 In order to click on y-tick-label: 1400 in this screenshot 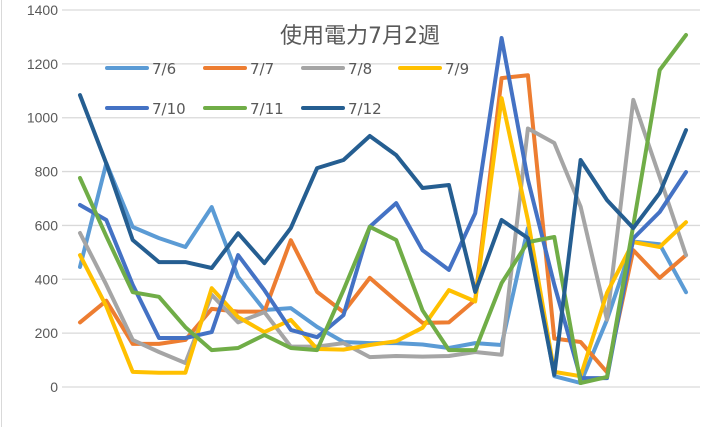, I will do `click(42, 10)`.